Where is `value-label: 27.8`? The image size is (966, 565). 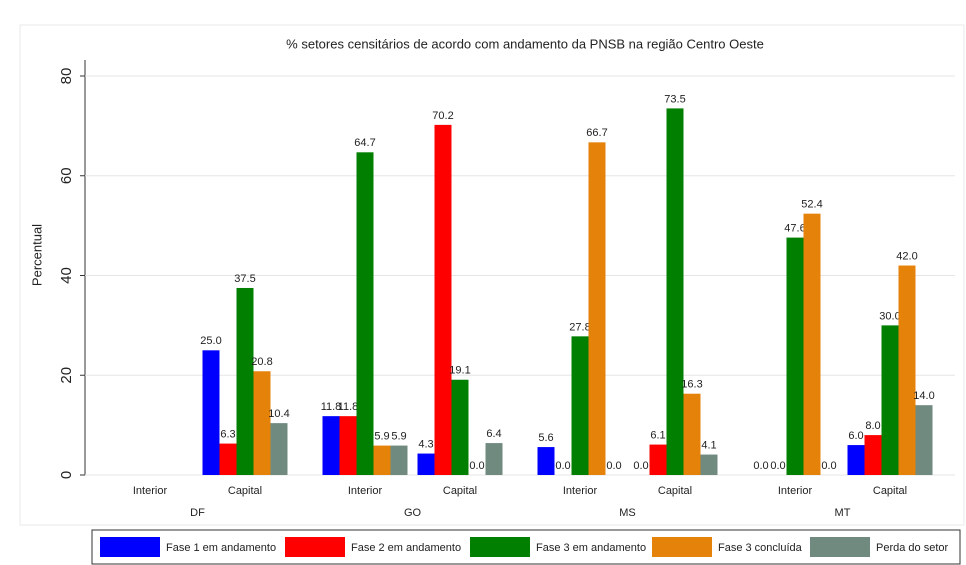 value-label: 27.8 is located at coordinates (579, 327).